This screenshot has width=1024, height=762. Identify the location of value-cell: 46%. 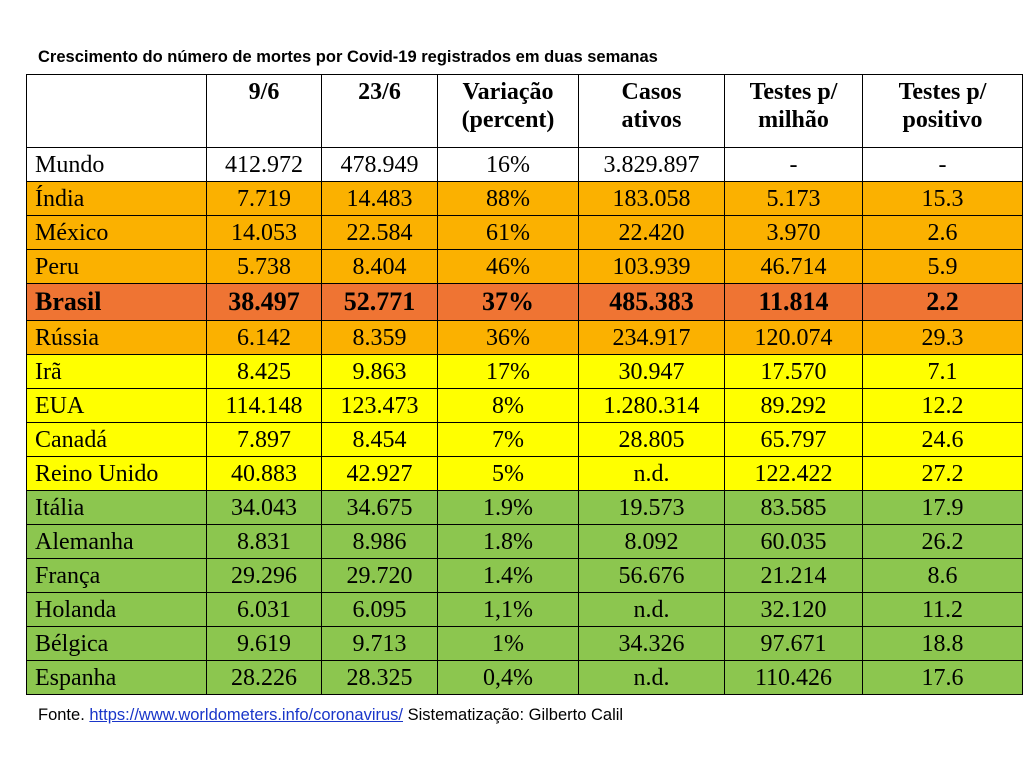
(508, 266).